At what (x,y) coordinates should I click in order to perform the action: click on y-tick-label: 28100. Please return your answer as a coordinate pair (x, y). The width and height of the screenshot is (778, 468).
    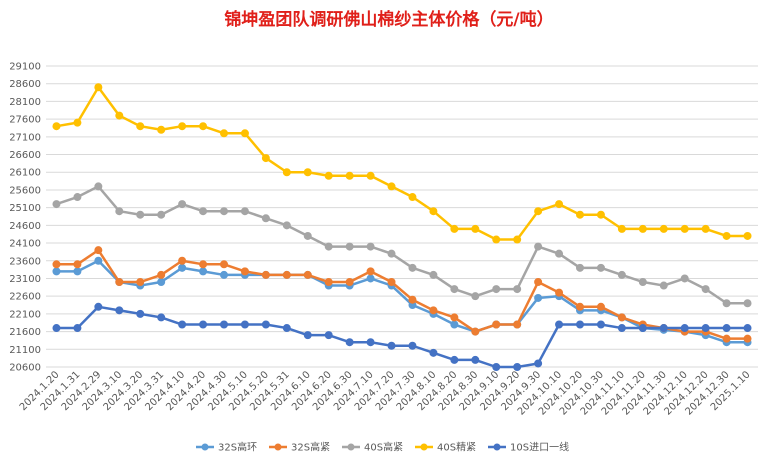
    Looking at the image, I should click on (25, 102).